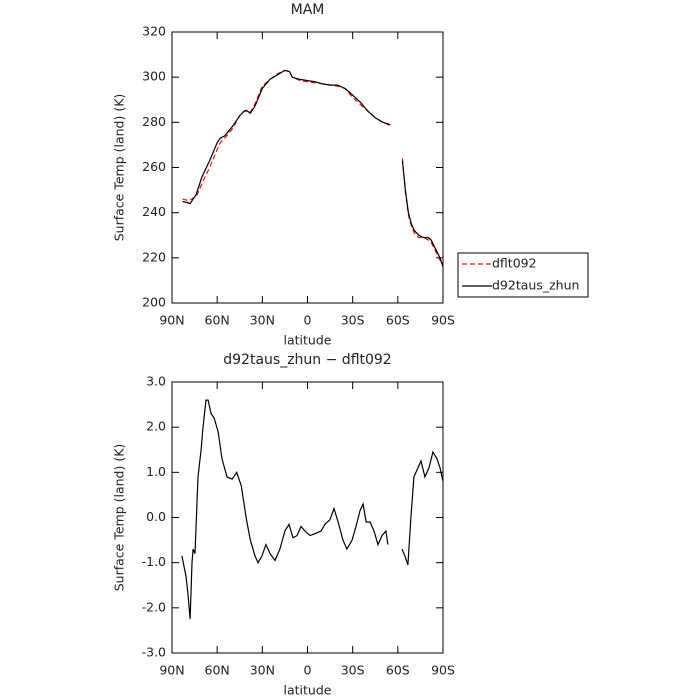 The image size is (700, 700). I want to click on chart-title: MAM, so click(308, 10).